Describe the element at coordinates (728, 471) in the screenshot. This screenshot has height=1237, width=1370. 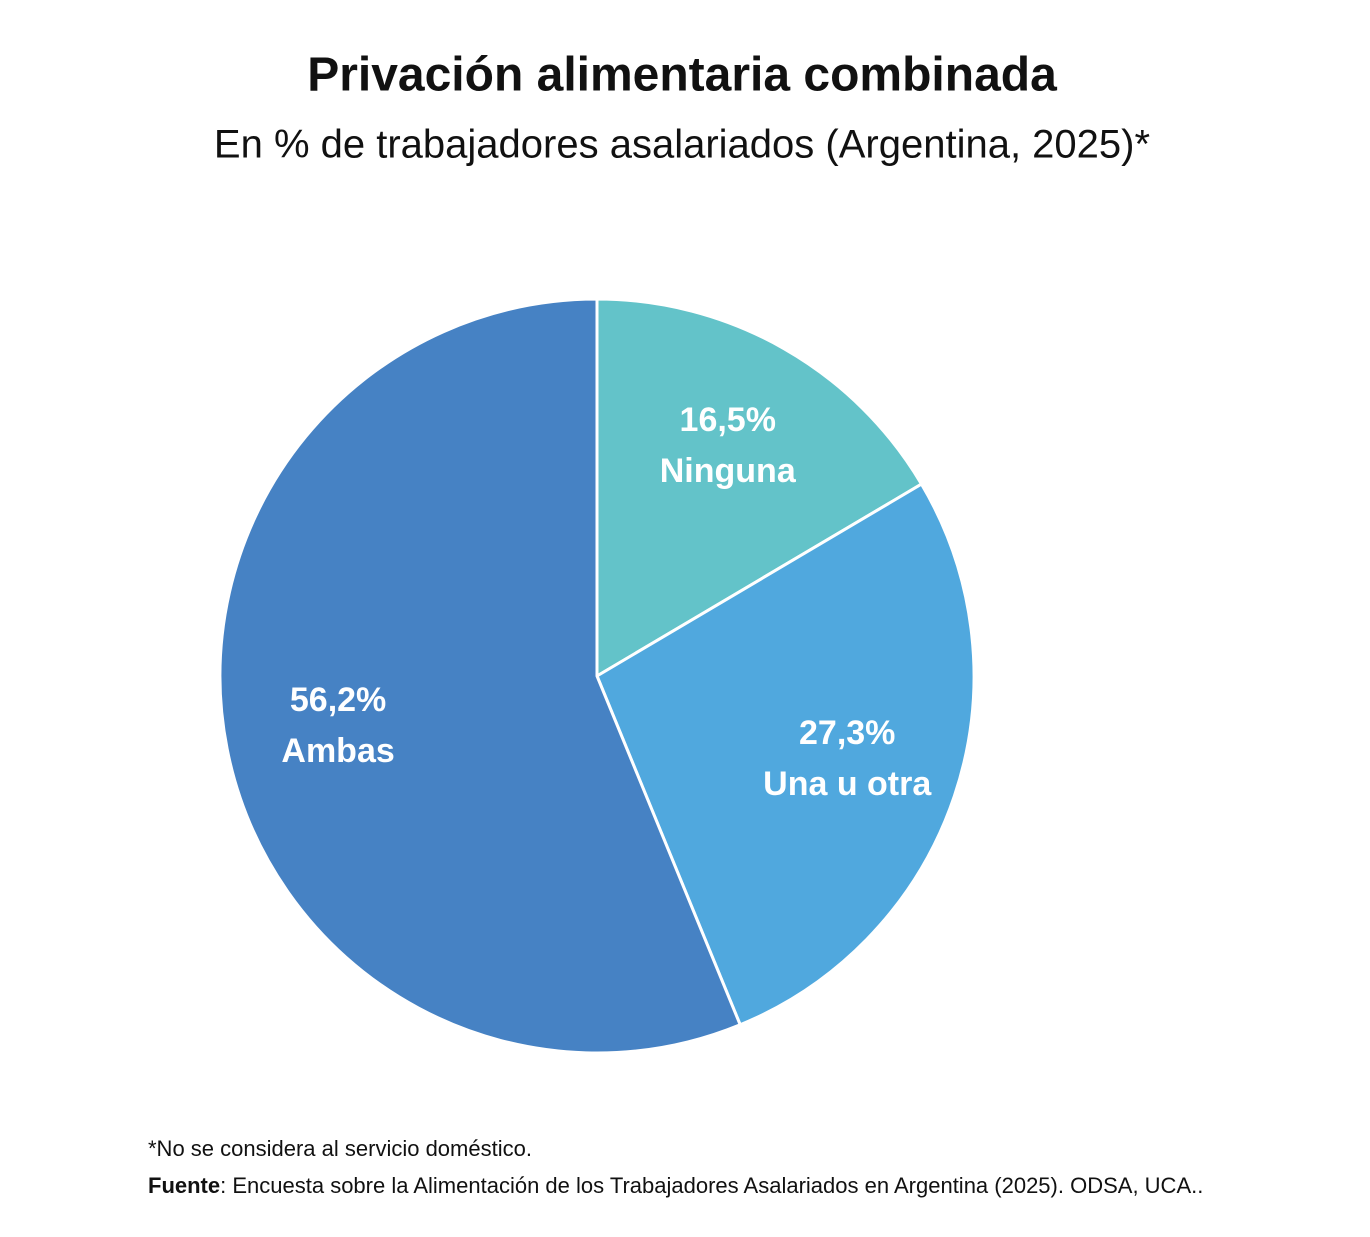
I see `category-label: Ninguna` at that location.